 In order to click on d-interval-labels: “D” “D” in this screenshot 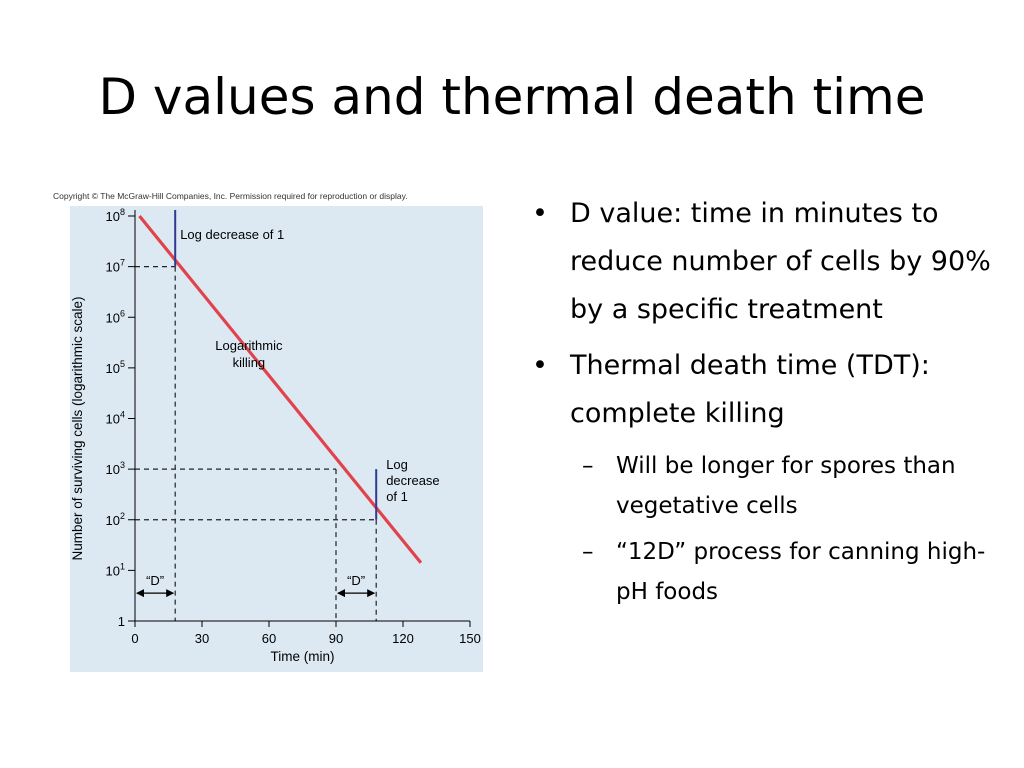, I will do `click(256, 585)`.